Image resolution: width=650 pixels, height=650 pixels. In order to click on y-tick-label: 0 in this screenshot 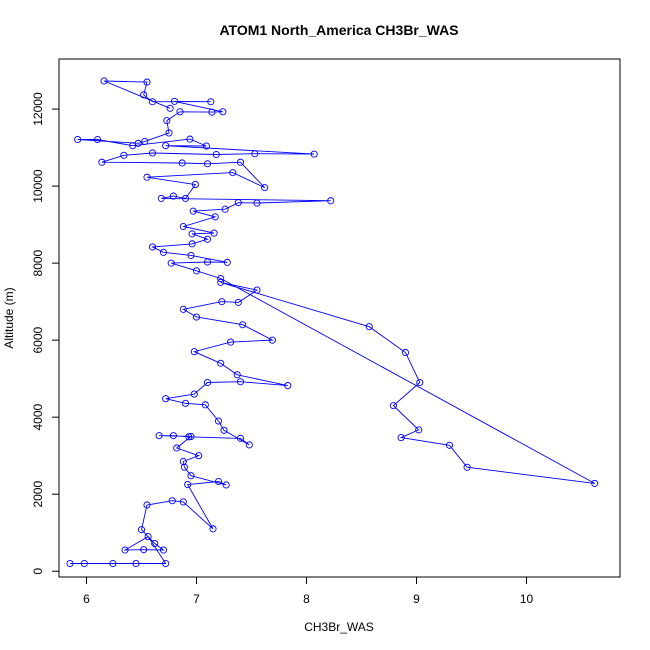, I will do `click(38, 571)`.